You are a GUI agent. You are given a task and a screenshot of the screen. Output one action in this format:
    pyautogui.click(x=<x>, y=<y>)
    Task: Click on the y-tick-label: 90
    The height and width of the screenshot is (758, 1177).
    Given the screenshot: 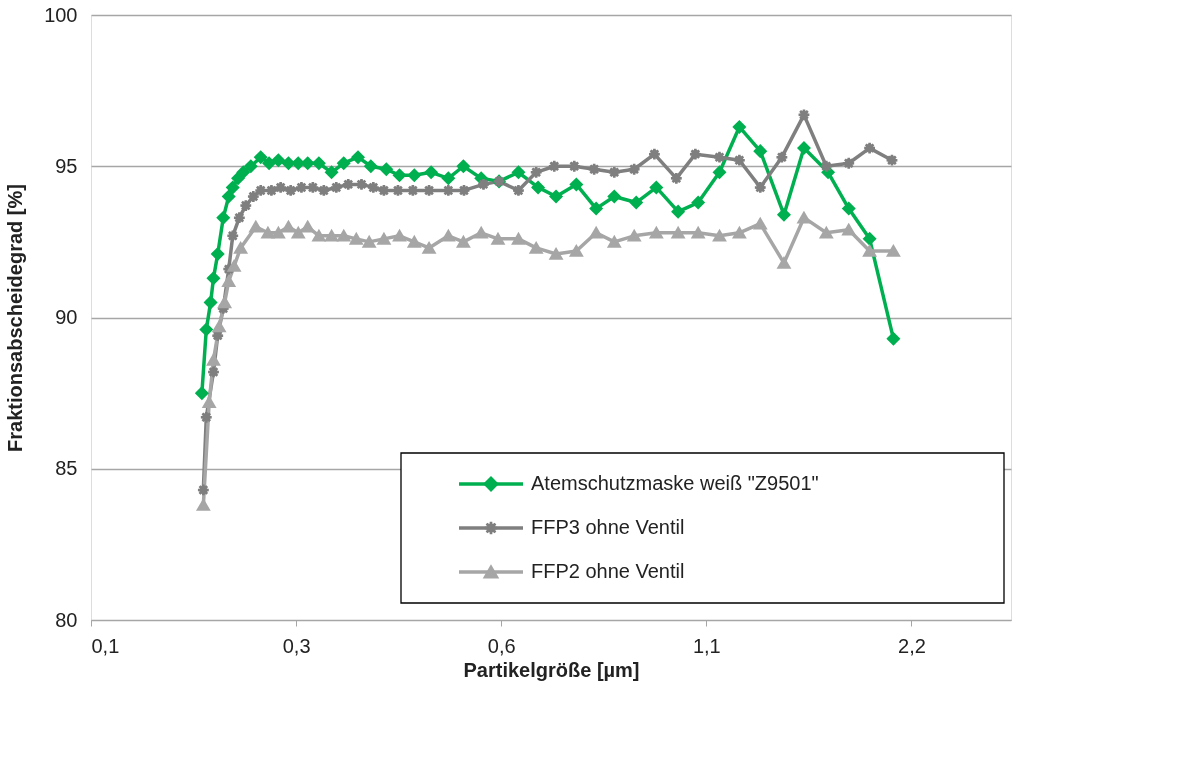 What is the action you would take?
    pyautogui.click(x=66, y=317)
    